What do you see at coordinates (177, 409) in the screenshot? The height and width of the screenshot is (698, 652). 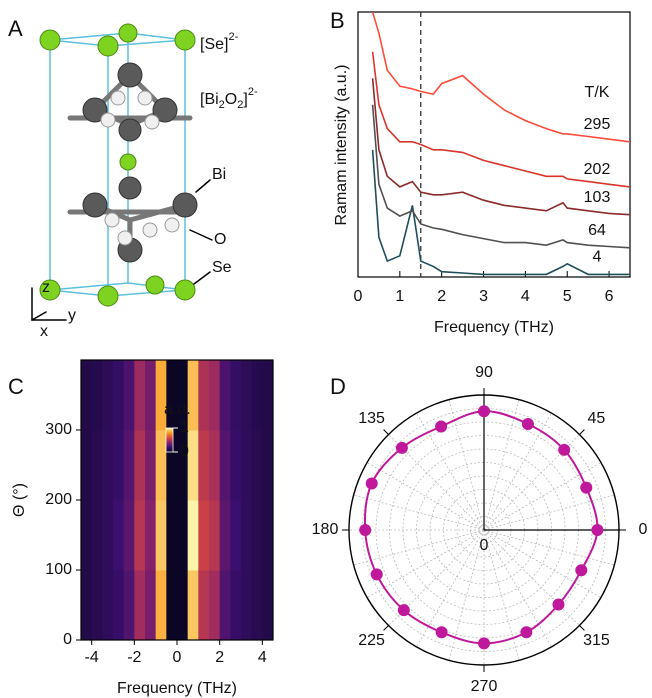 I see `colorbar-label: a.u.` at bounding box center [177, 409].